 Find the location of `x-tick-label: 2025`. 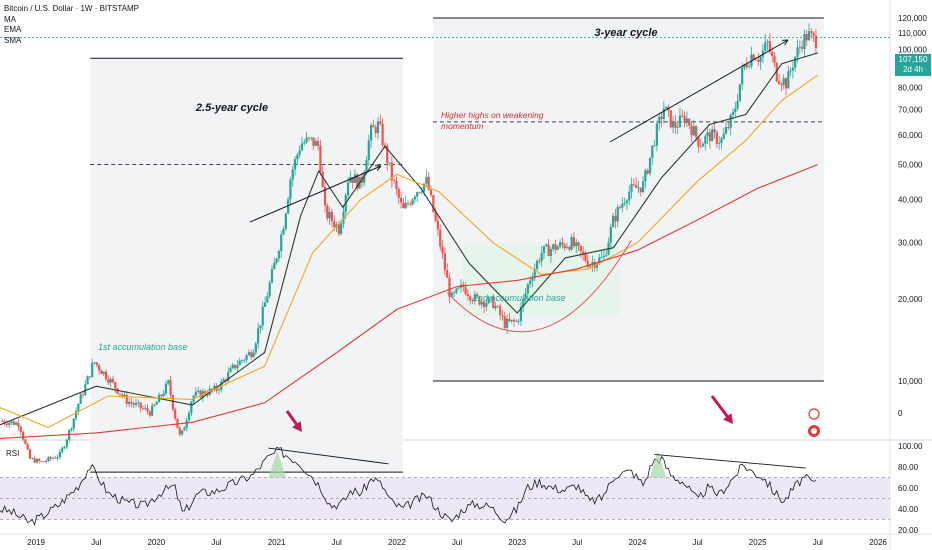

x-tick-label: 2025 is located at coordinates (758, 542).